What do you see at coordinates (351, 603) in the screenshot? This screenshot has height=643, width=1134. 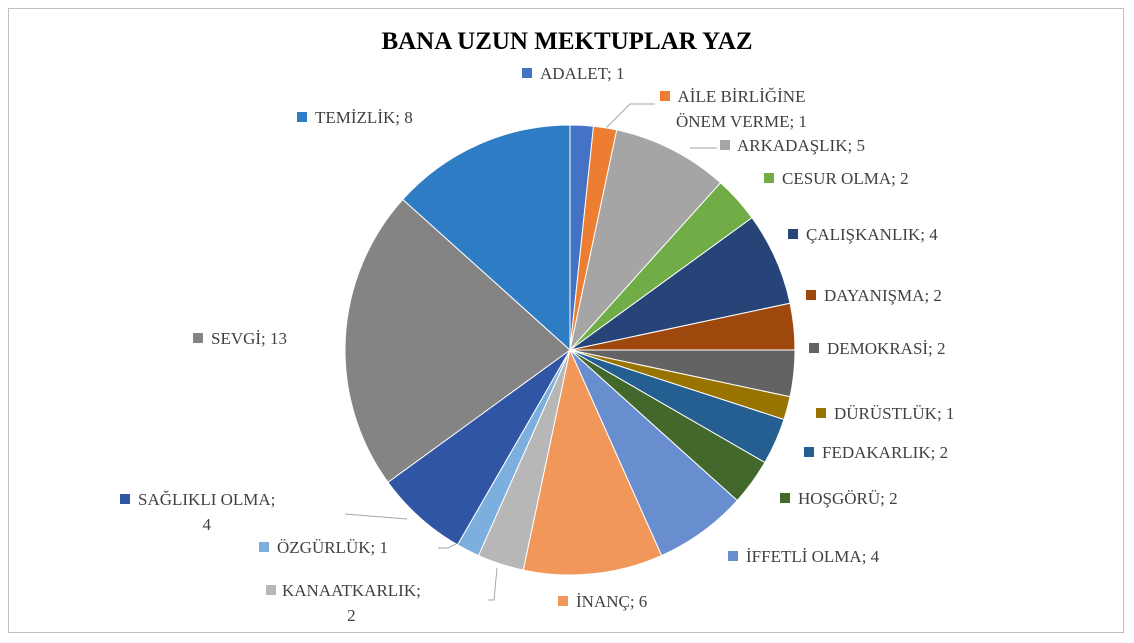 I see `data-label: KANAATKARLIK; 2` at bounding box center [351, 603].